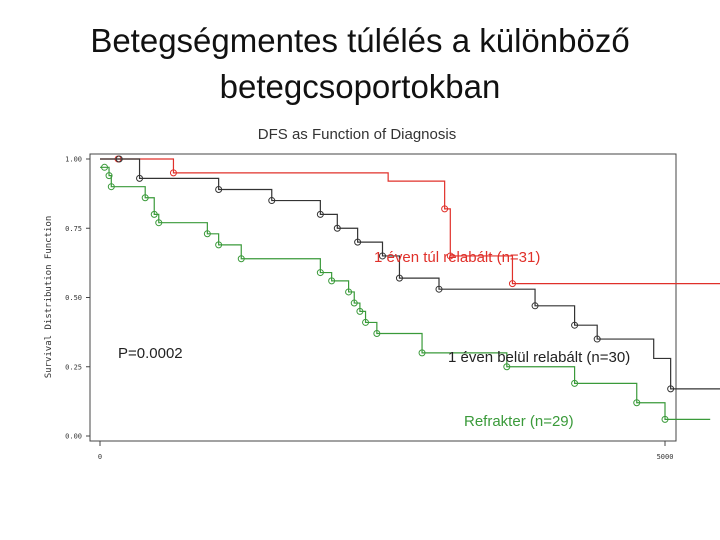  Describe the element at coordinates (73, 437) in the screenshot. I see `y-tick-label: 0.00` at that location.